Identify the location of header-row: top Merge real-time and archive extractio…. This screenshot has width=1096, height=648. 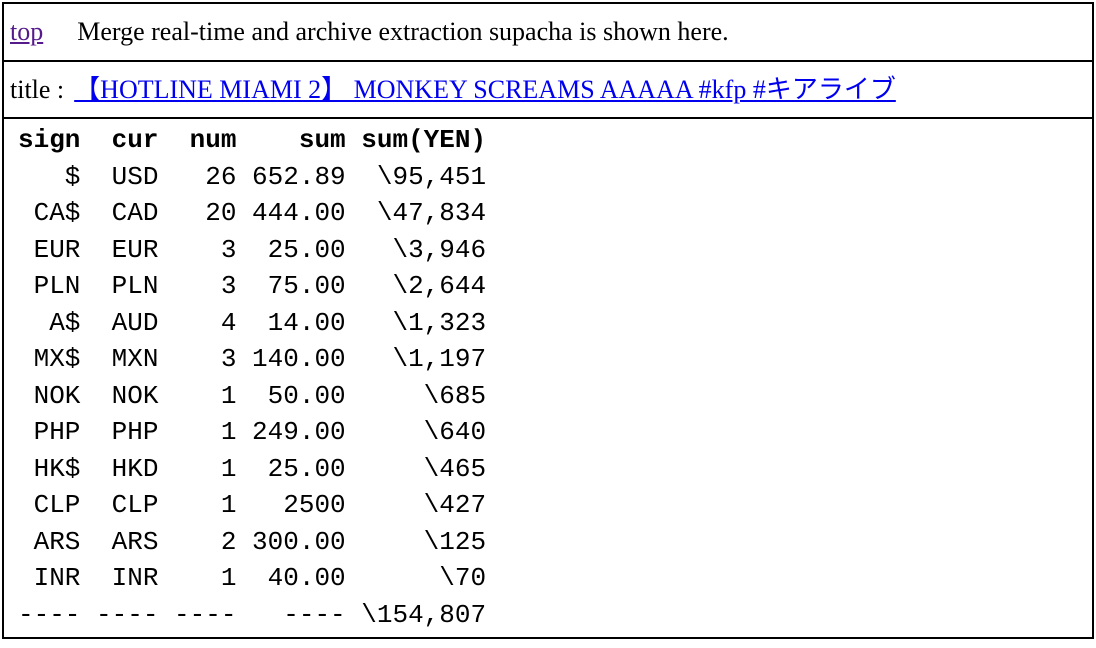
(548, 33).